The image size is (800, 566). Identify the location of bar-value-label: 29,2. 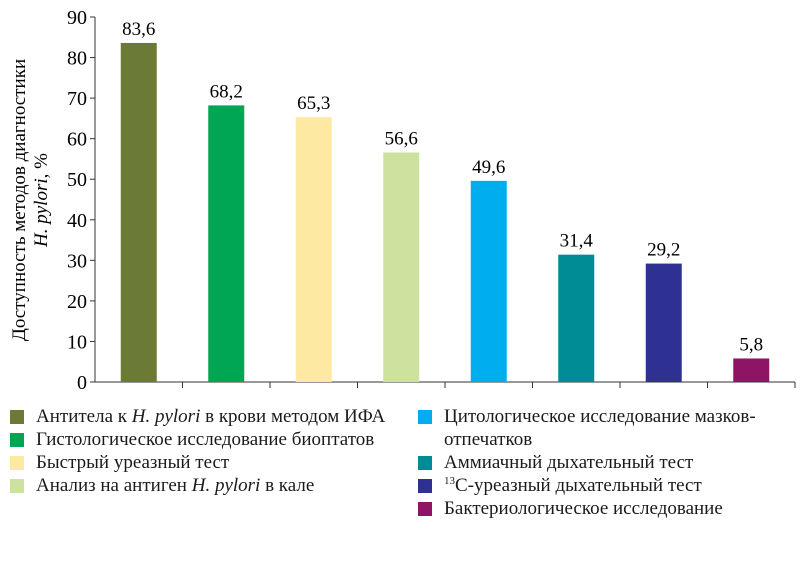
(663, 250).